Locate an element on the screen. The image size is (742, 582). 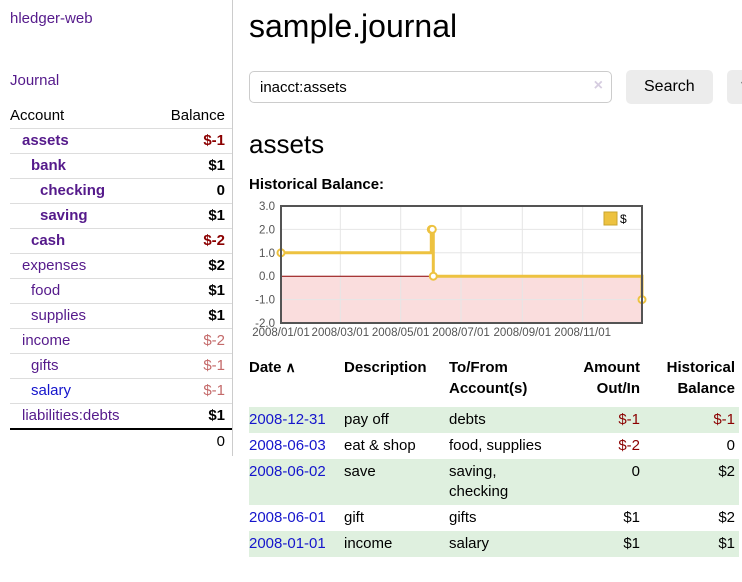
transaction-balance: $2 is located at coordinates (726, 471).